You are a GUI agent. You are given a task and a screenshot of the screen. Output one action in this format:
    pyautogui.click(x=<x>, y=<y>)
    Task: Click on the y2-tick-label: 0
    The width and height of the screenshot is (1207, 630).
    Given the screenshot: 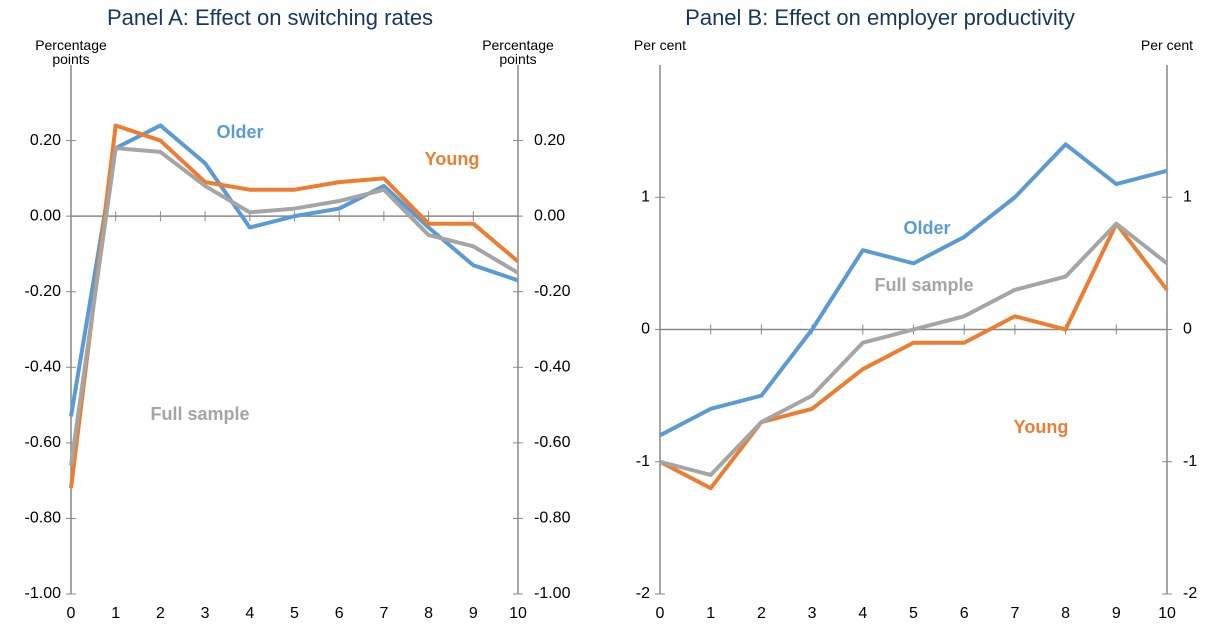 What is the action you would take?
    pyautogui.click(x=1187, y=329)
    